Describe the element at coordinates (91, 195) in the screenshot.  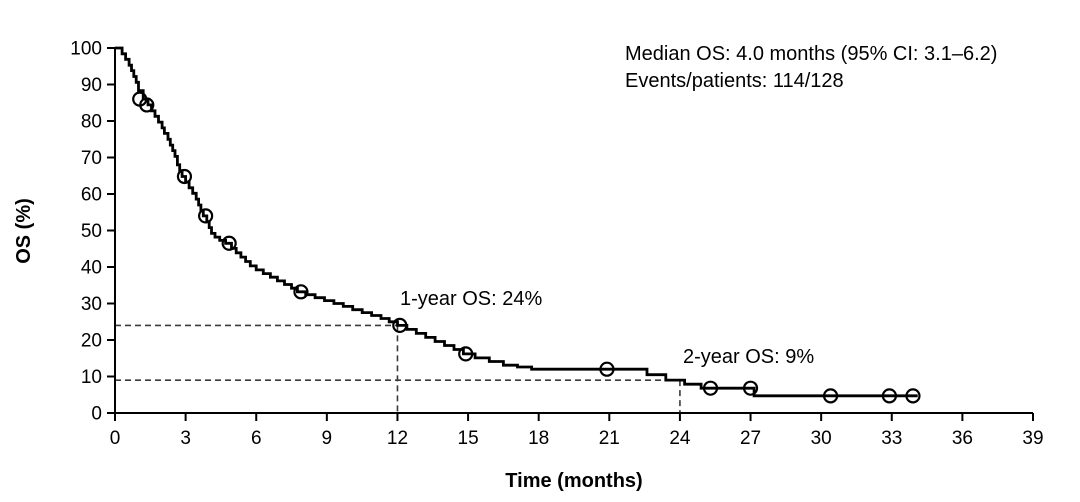
I see `y-tick-label: 60` at that location.